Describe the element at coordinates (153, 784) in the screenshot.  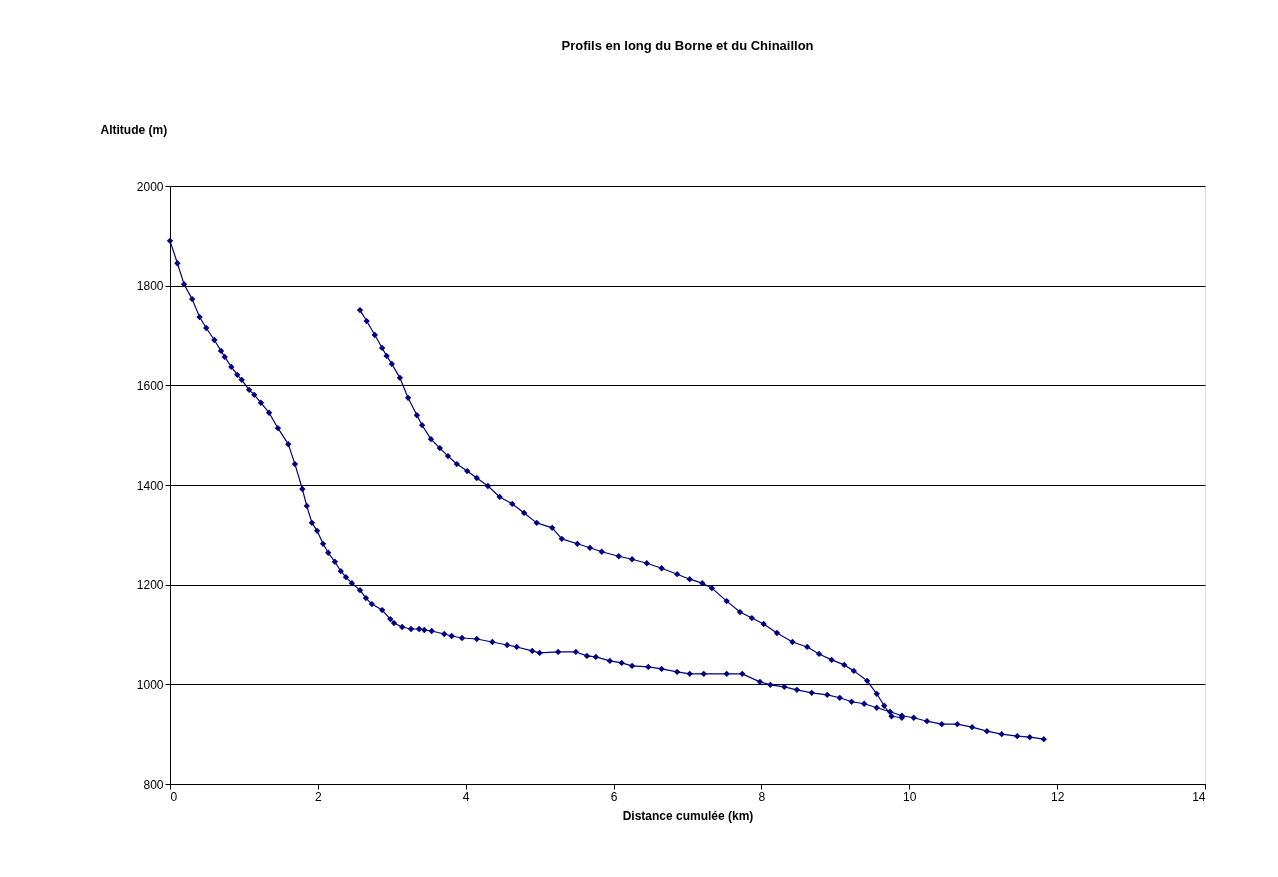
I see `y-tick-label: 800` at that location.